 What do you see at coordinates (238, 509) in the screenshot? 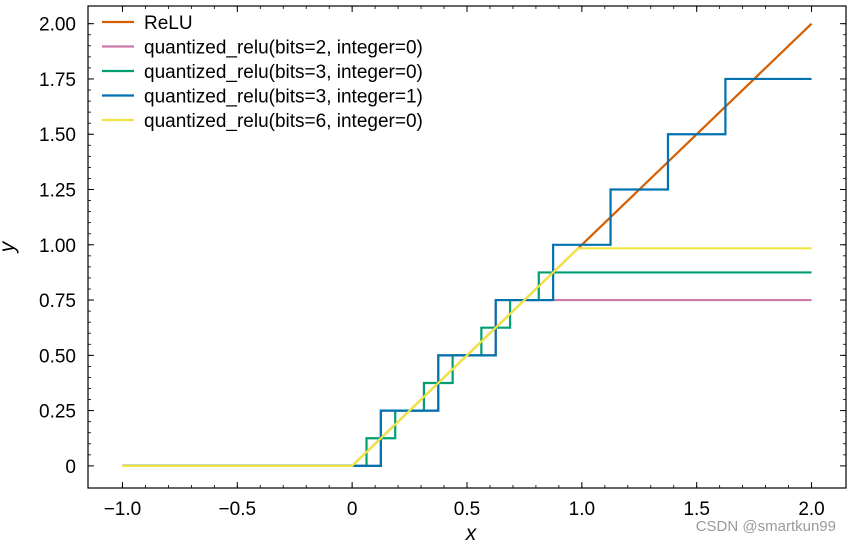
I see `x-tick-label: −0.5` at bounding box center [238, 509].